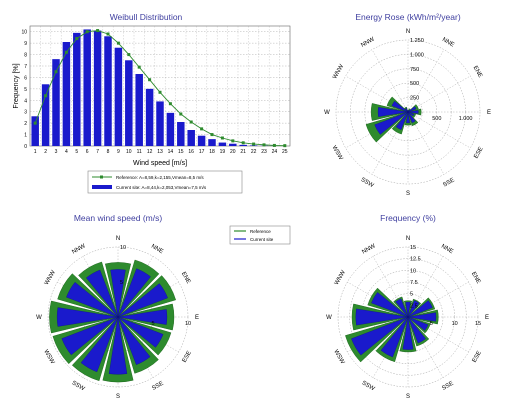 Image resolution: width=523 pixels, height=408 pixels. What do you see at coordinates (414, 70) in the screenshot?
I see `energy-rose-ring-label: 750` at bounding box center [414, 70].